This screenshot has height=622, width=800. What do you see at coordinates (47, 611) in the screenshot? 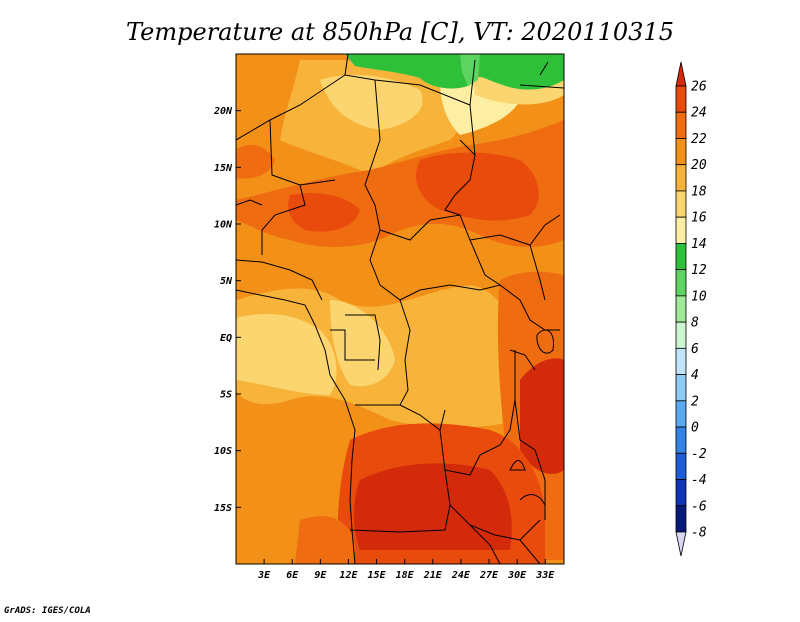
I see `grads-credit: GrADS: IGES/COLA` at bounding box center [47, 611].